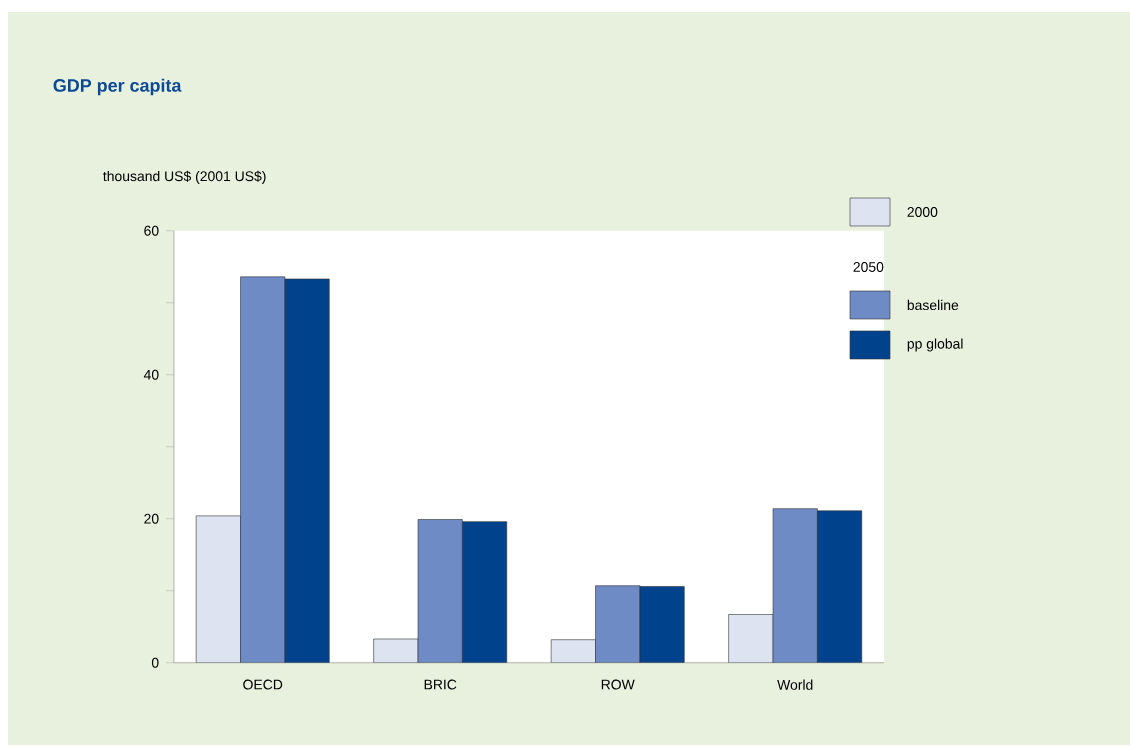 This screenshot has width=1130, height=747. I want to click on x-tick-label: ROW, so click(618, 684).